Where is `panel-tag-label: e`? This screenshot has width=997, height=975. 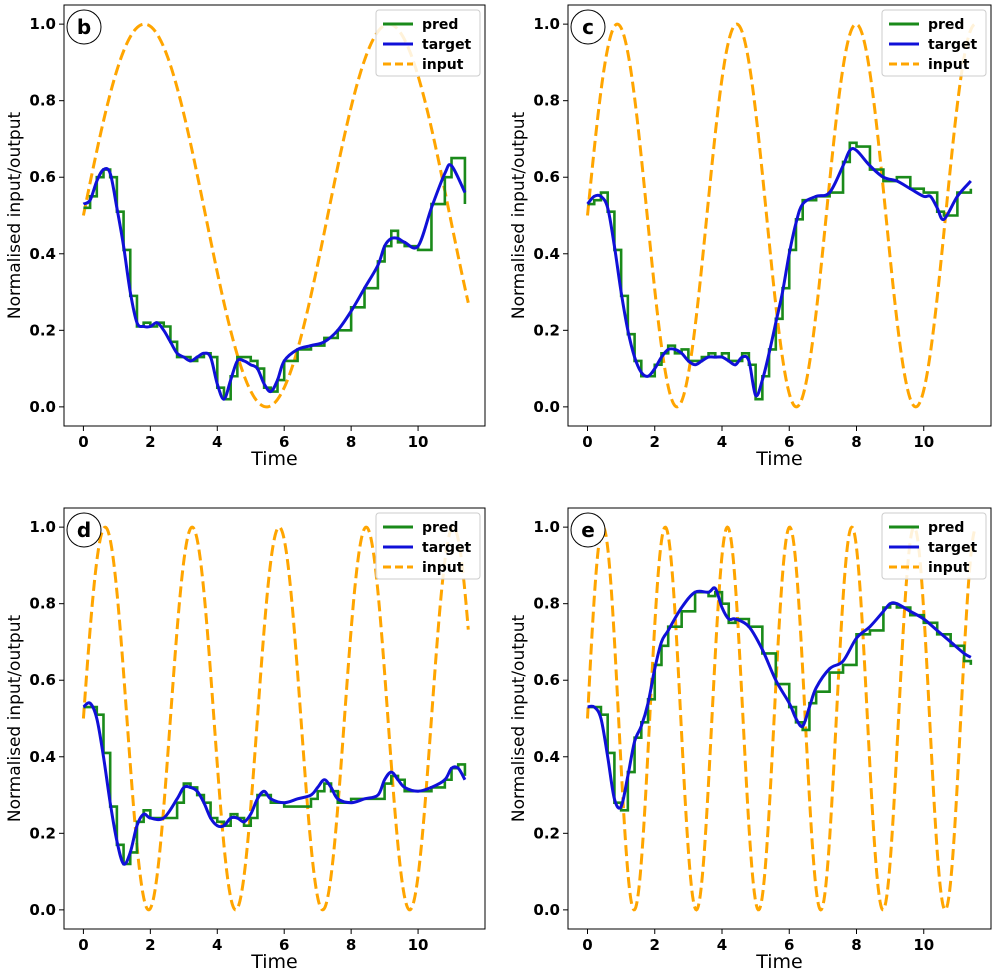 panel-tag-label: e is located at coordinates (588, 530).